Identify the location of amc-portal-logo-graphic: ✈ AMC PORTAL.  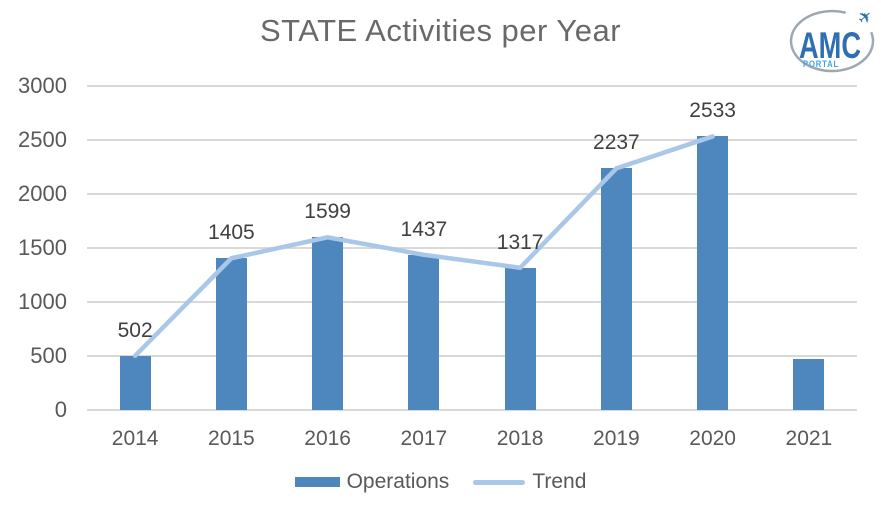
(833, 39).